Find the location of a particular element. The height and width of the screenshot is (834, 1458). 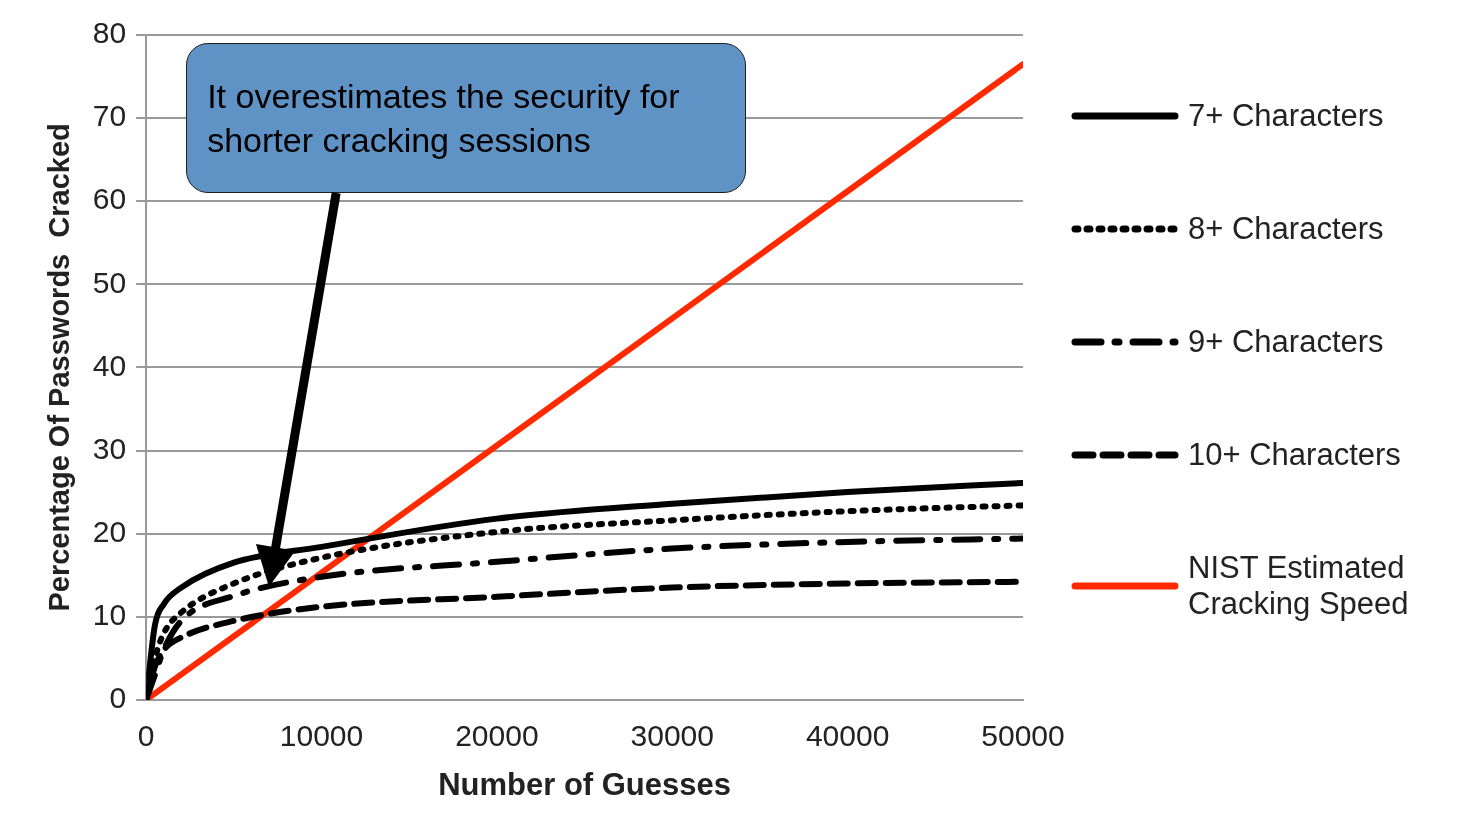

x-tick-label: 30000 is located at coordinates (672, 736).